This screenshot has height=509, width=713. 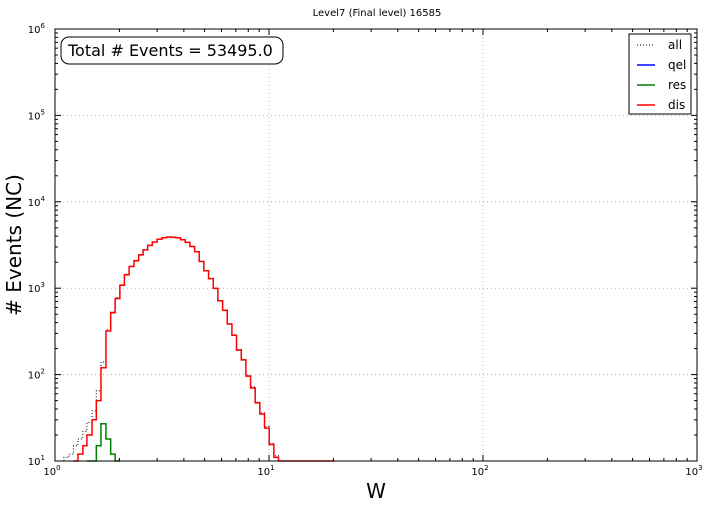 What do you see at coordinates (14, 245) in the screenshot?
I see `y-axis-label: # Events (NC)` at bounding box center [14, 245].